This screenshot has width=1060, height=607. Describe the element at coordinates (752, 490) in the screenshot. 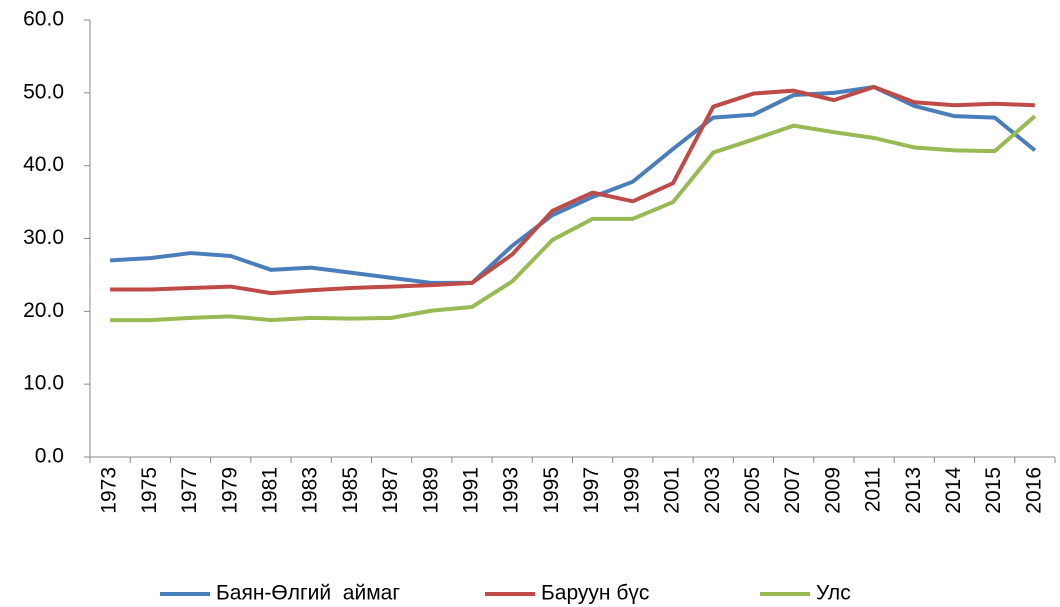

I see `x-tick-label: 2005` at that location.